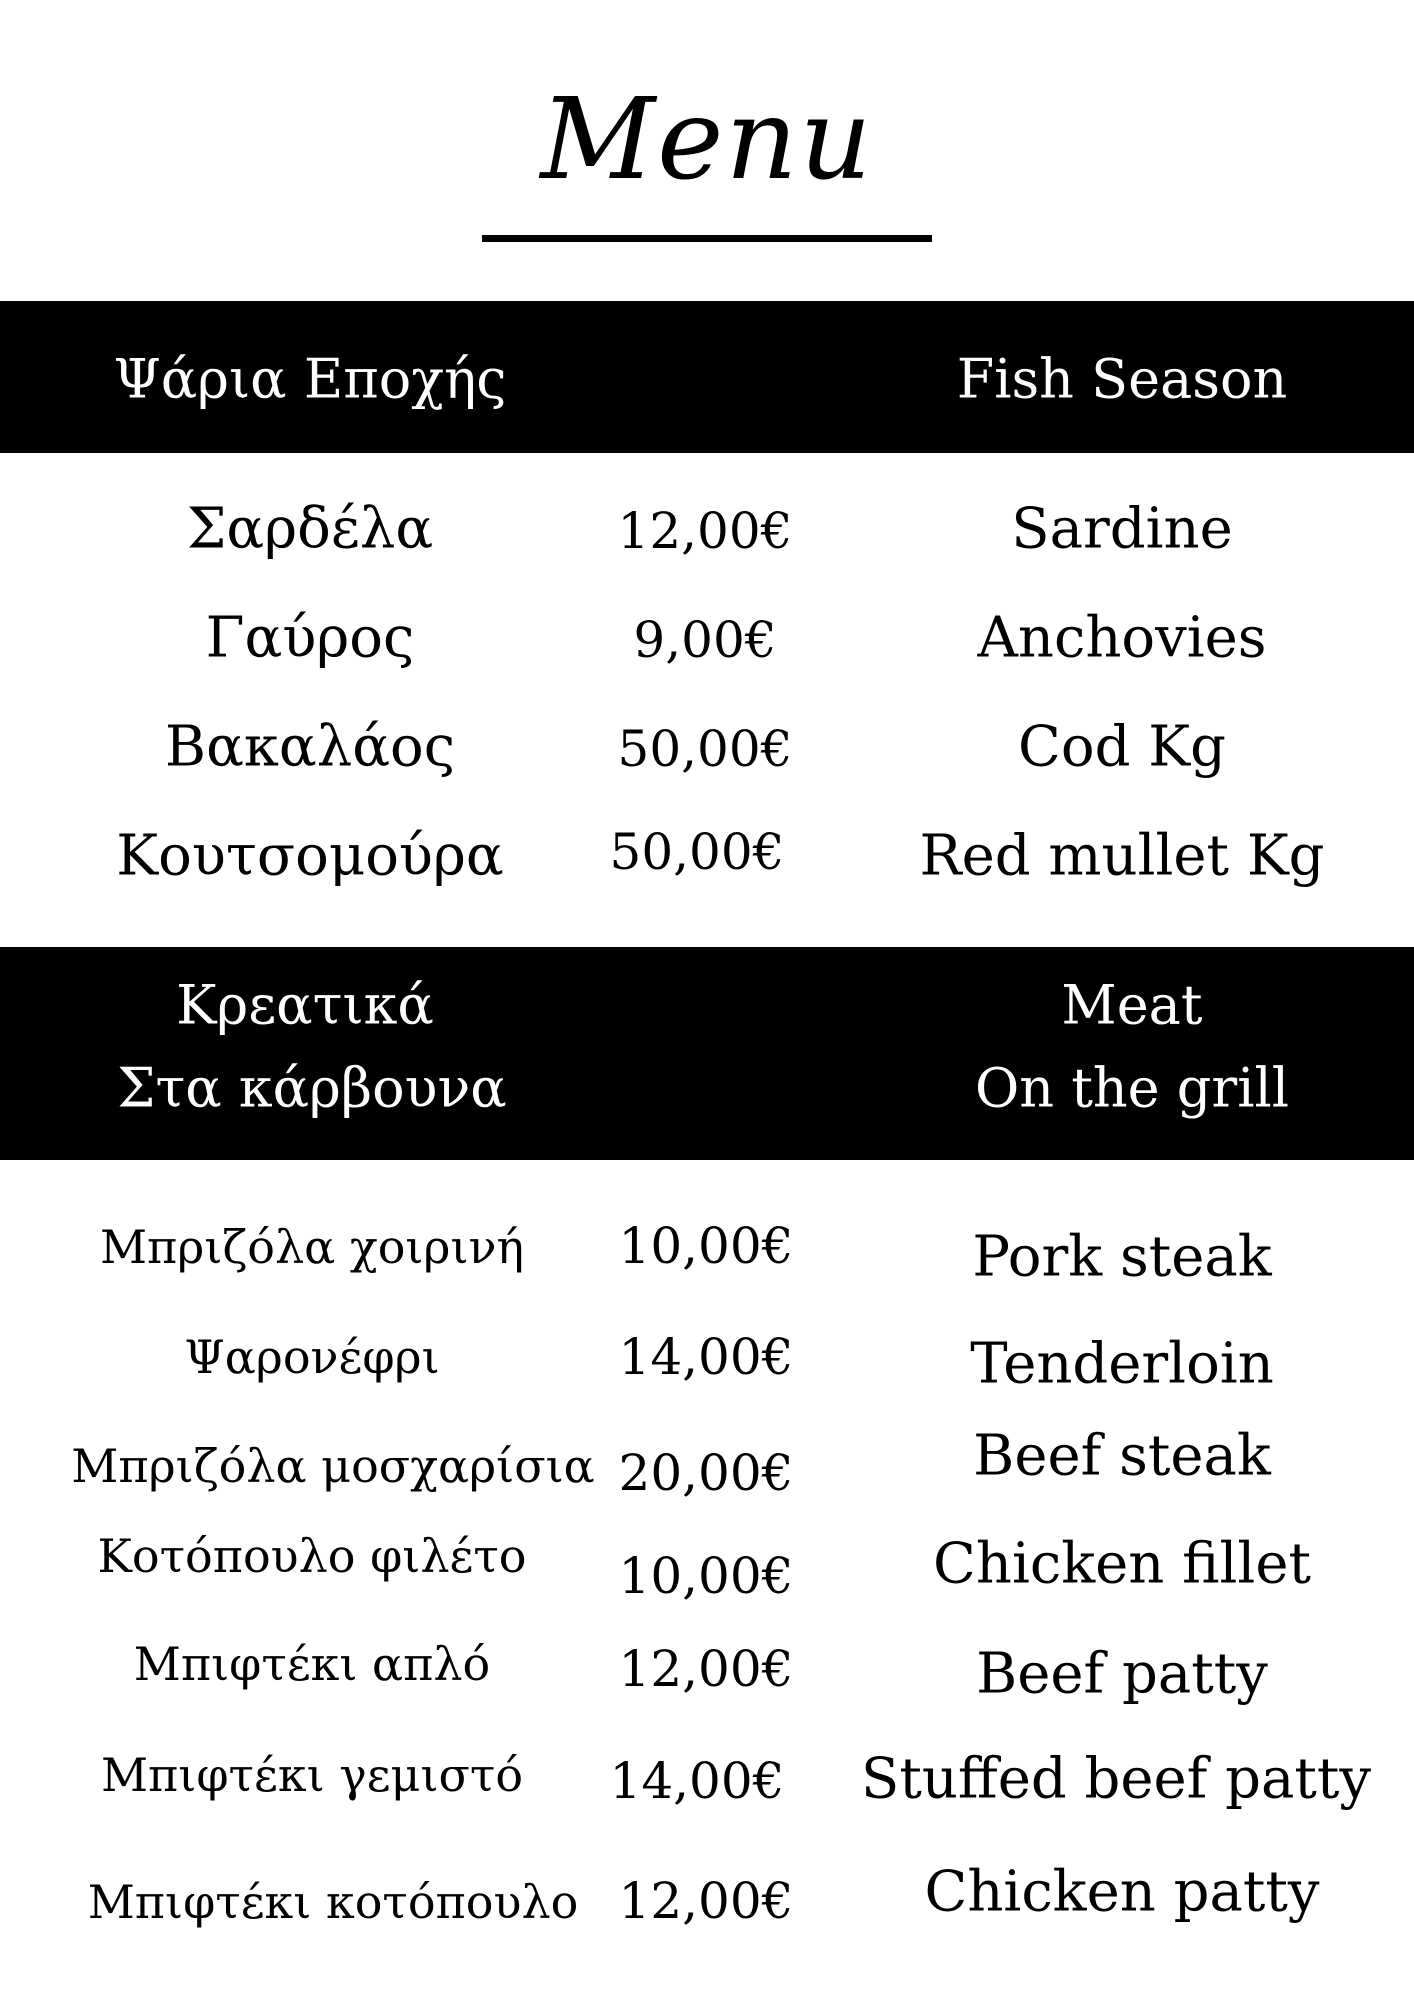  I want to click on section-title-greek-line2: Στα κάρβουνα, so click(312, 1088).